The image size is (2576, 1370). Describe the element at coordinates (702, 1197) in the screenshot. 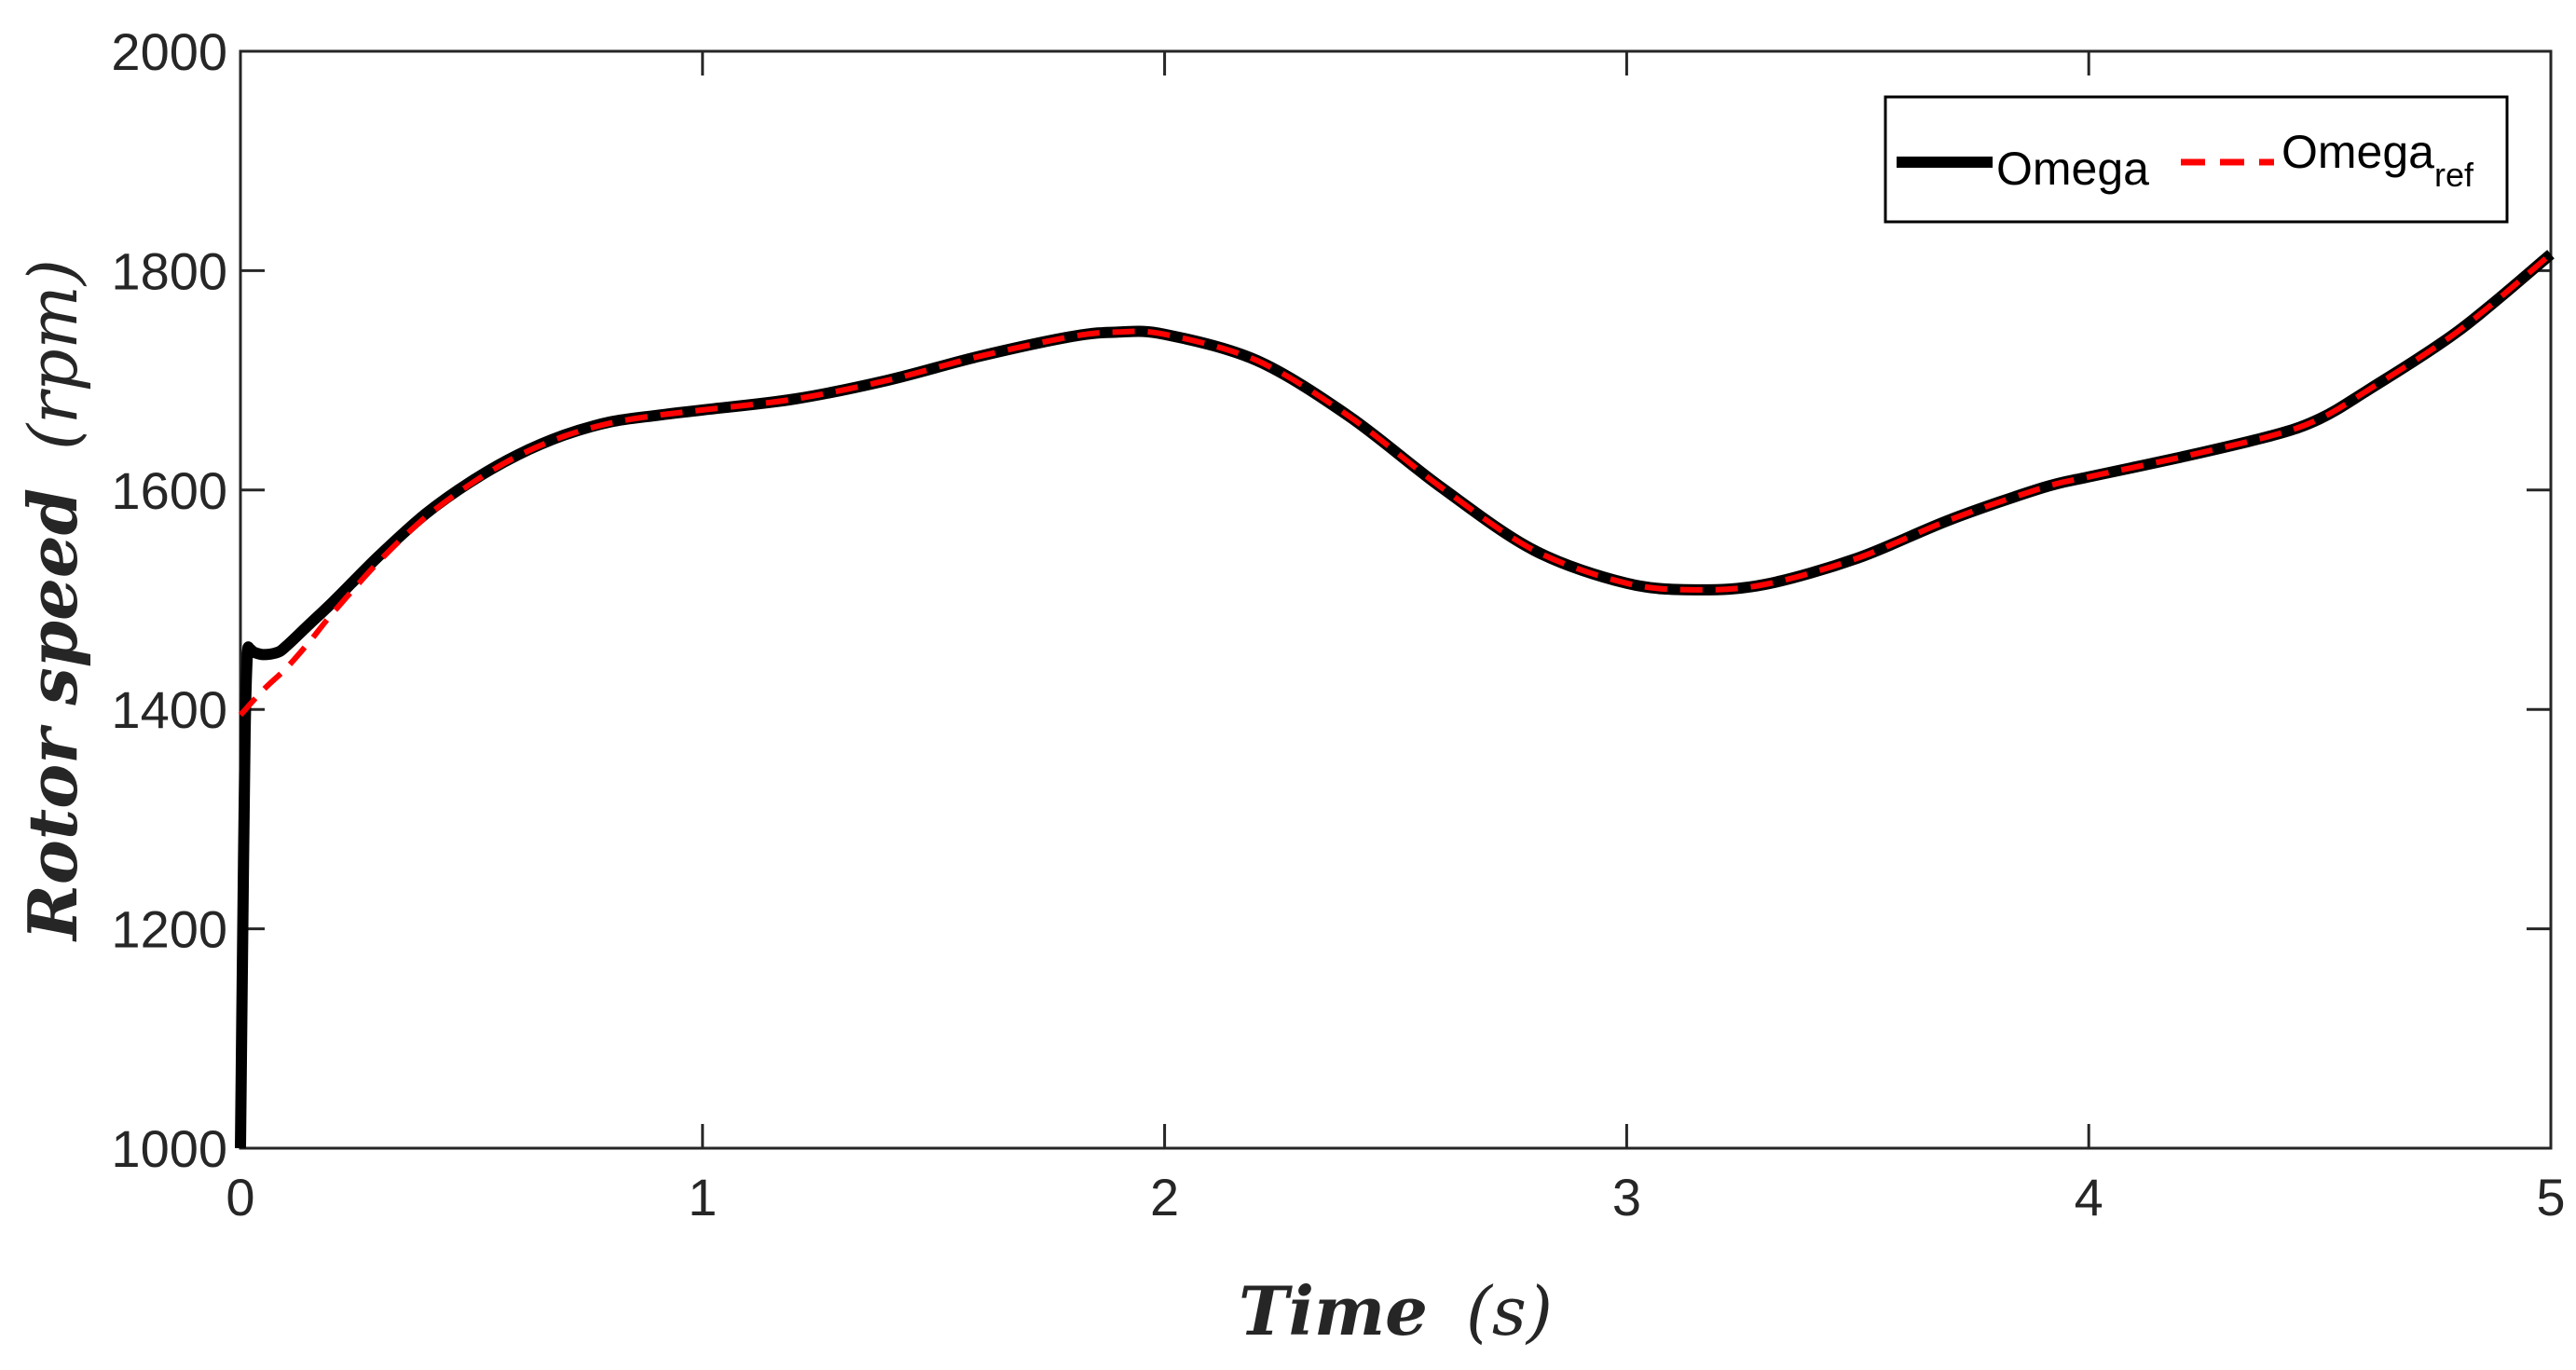

I see `x-tick-label: 1` at that location.